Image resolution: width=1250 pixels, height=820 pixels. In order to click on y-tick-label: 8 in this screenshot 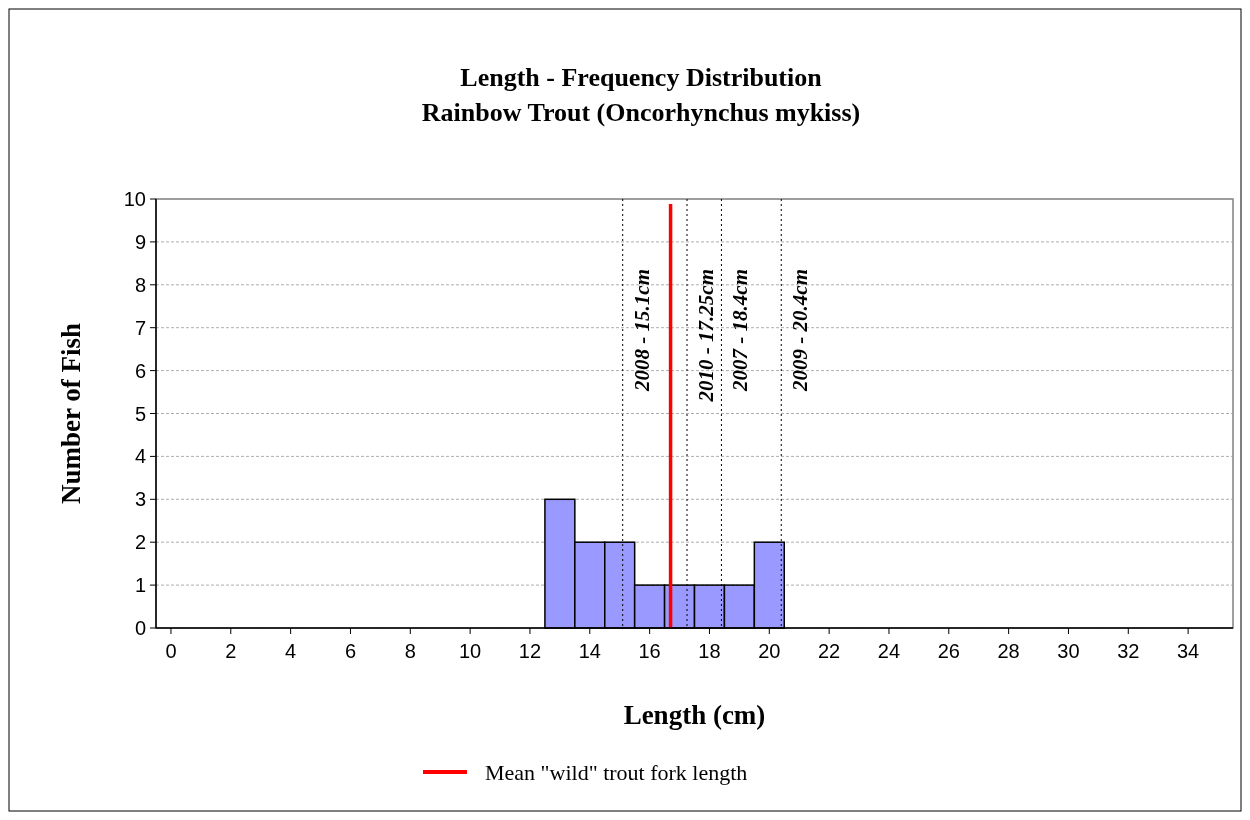, I will do `click(140, 284)`.